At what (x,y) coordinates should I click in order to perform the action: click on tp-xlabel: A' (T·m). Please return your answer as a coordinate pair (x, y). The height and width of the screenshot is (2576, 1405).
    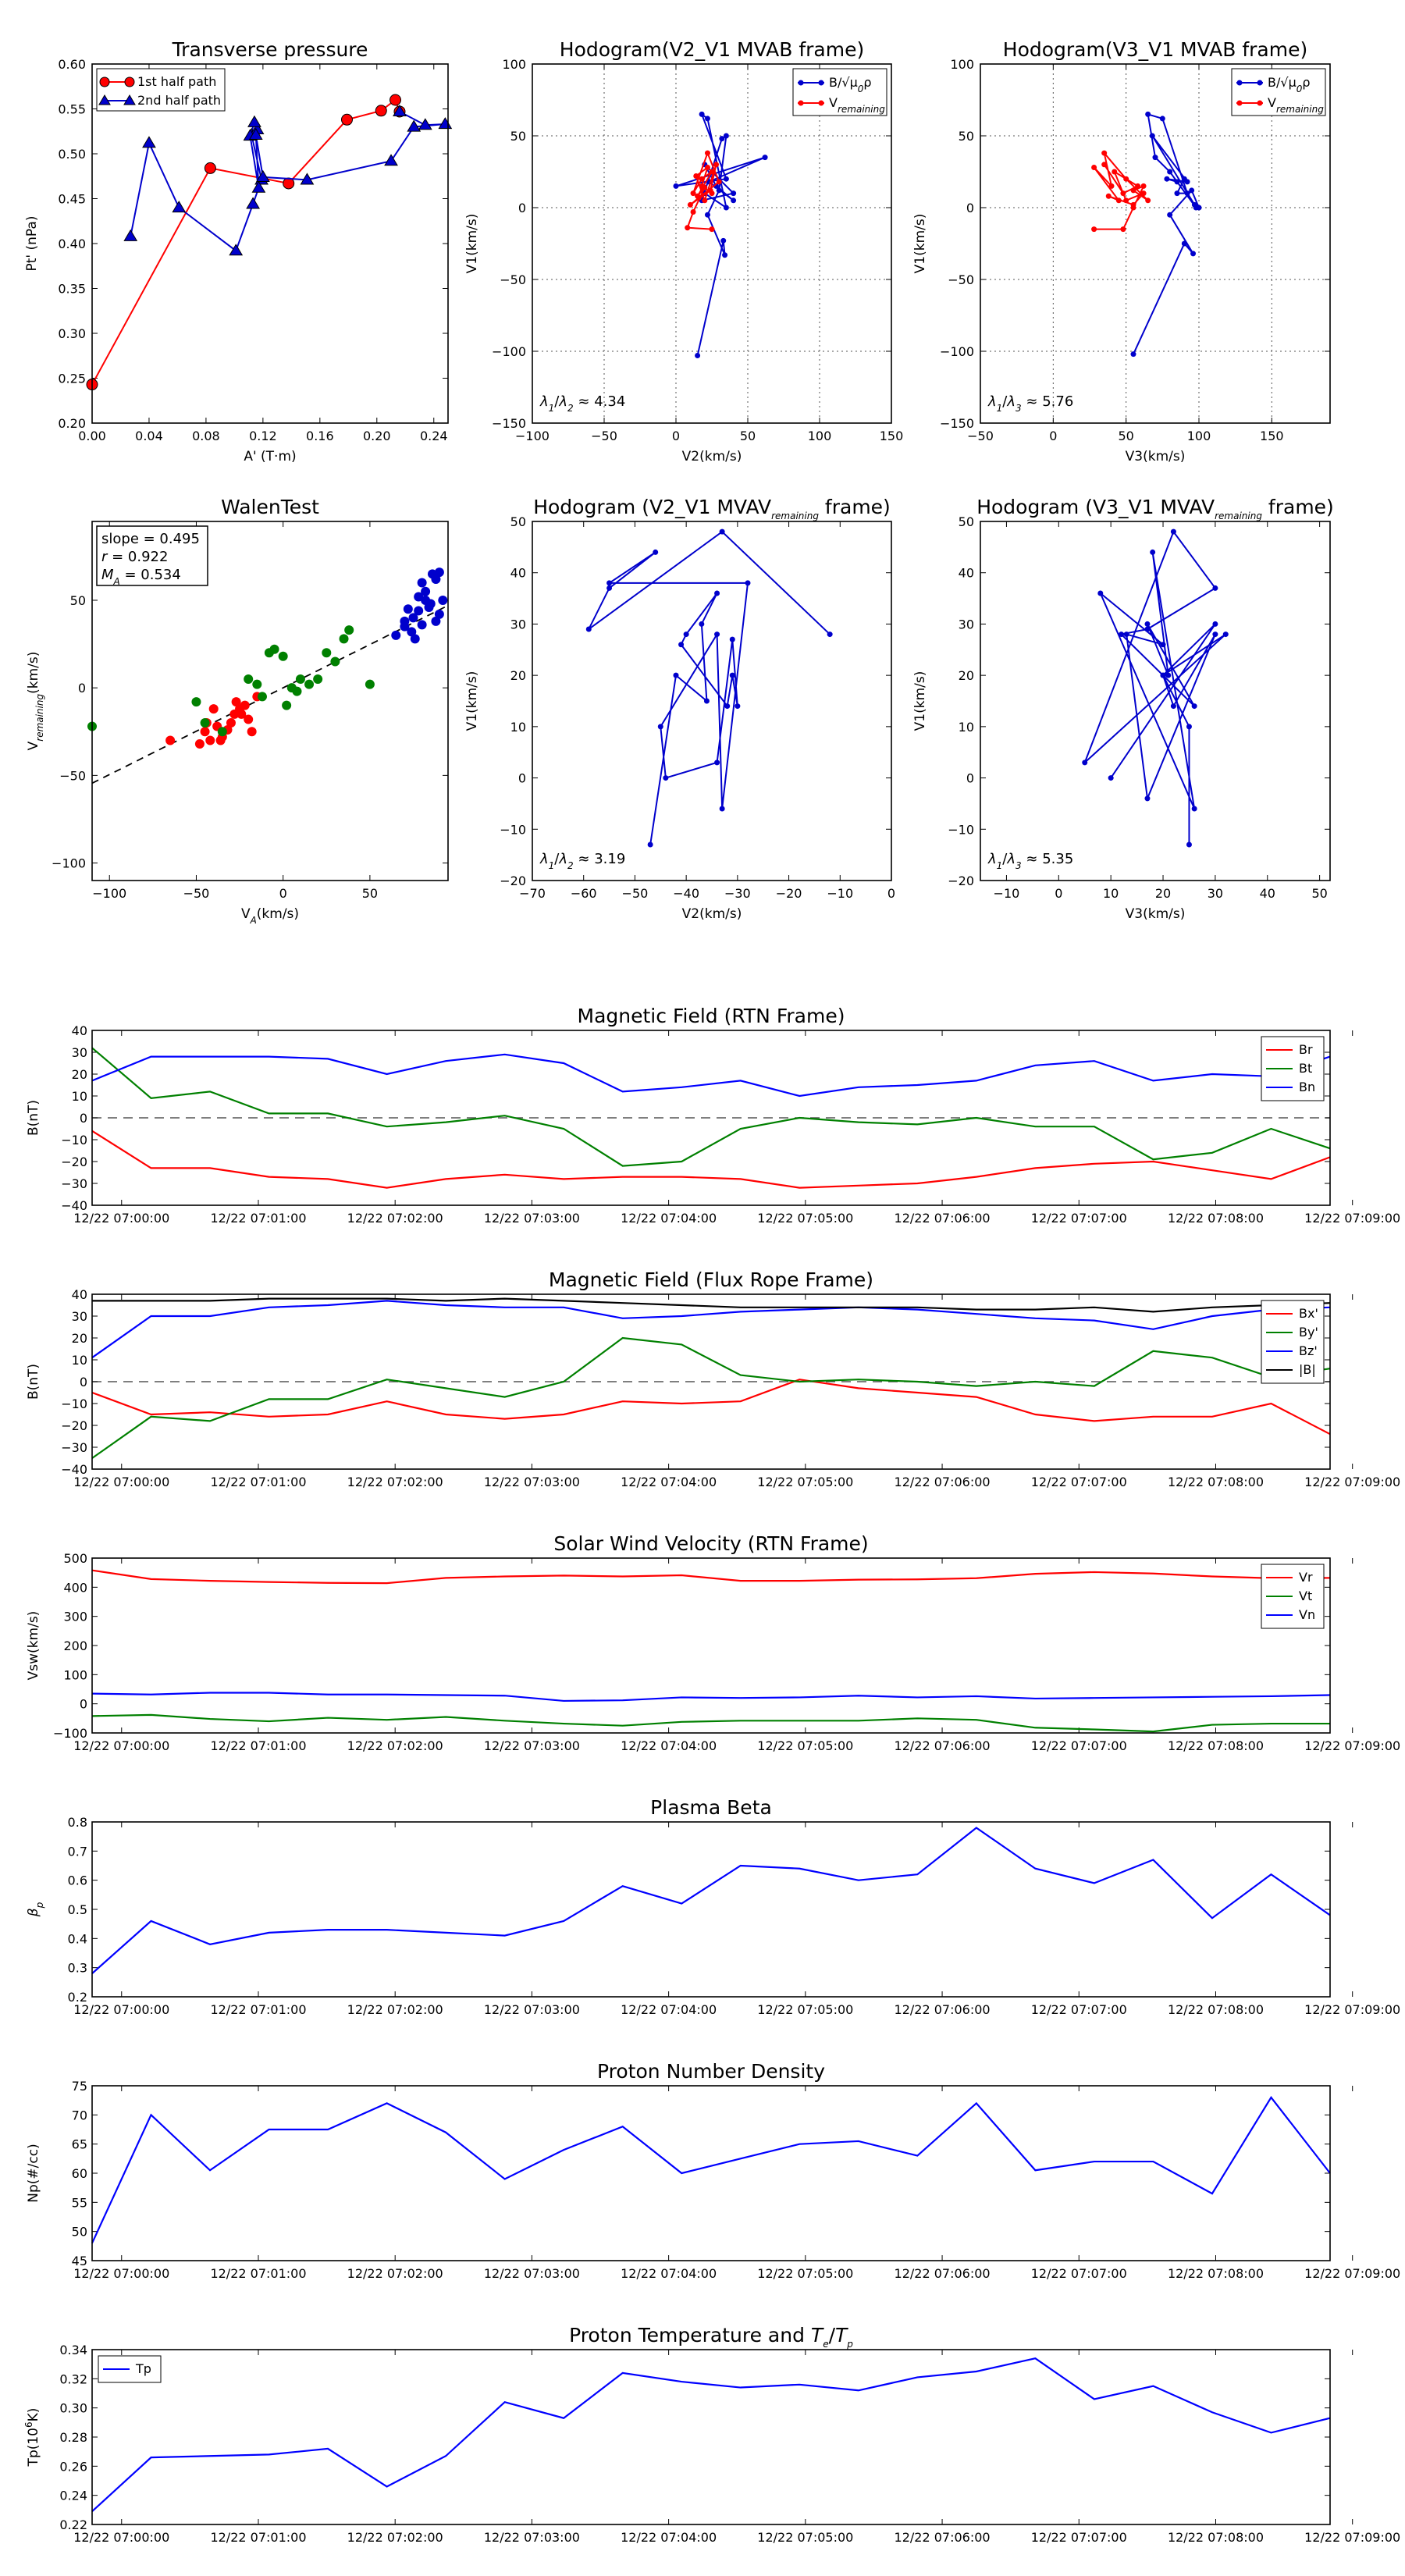
    Looking at the image, I should click on (270, 456).